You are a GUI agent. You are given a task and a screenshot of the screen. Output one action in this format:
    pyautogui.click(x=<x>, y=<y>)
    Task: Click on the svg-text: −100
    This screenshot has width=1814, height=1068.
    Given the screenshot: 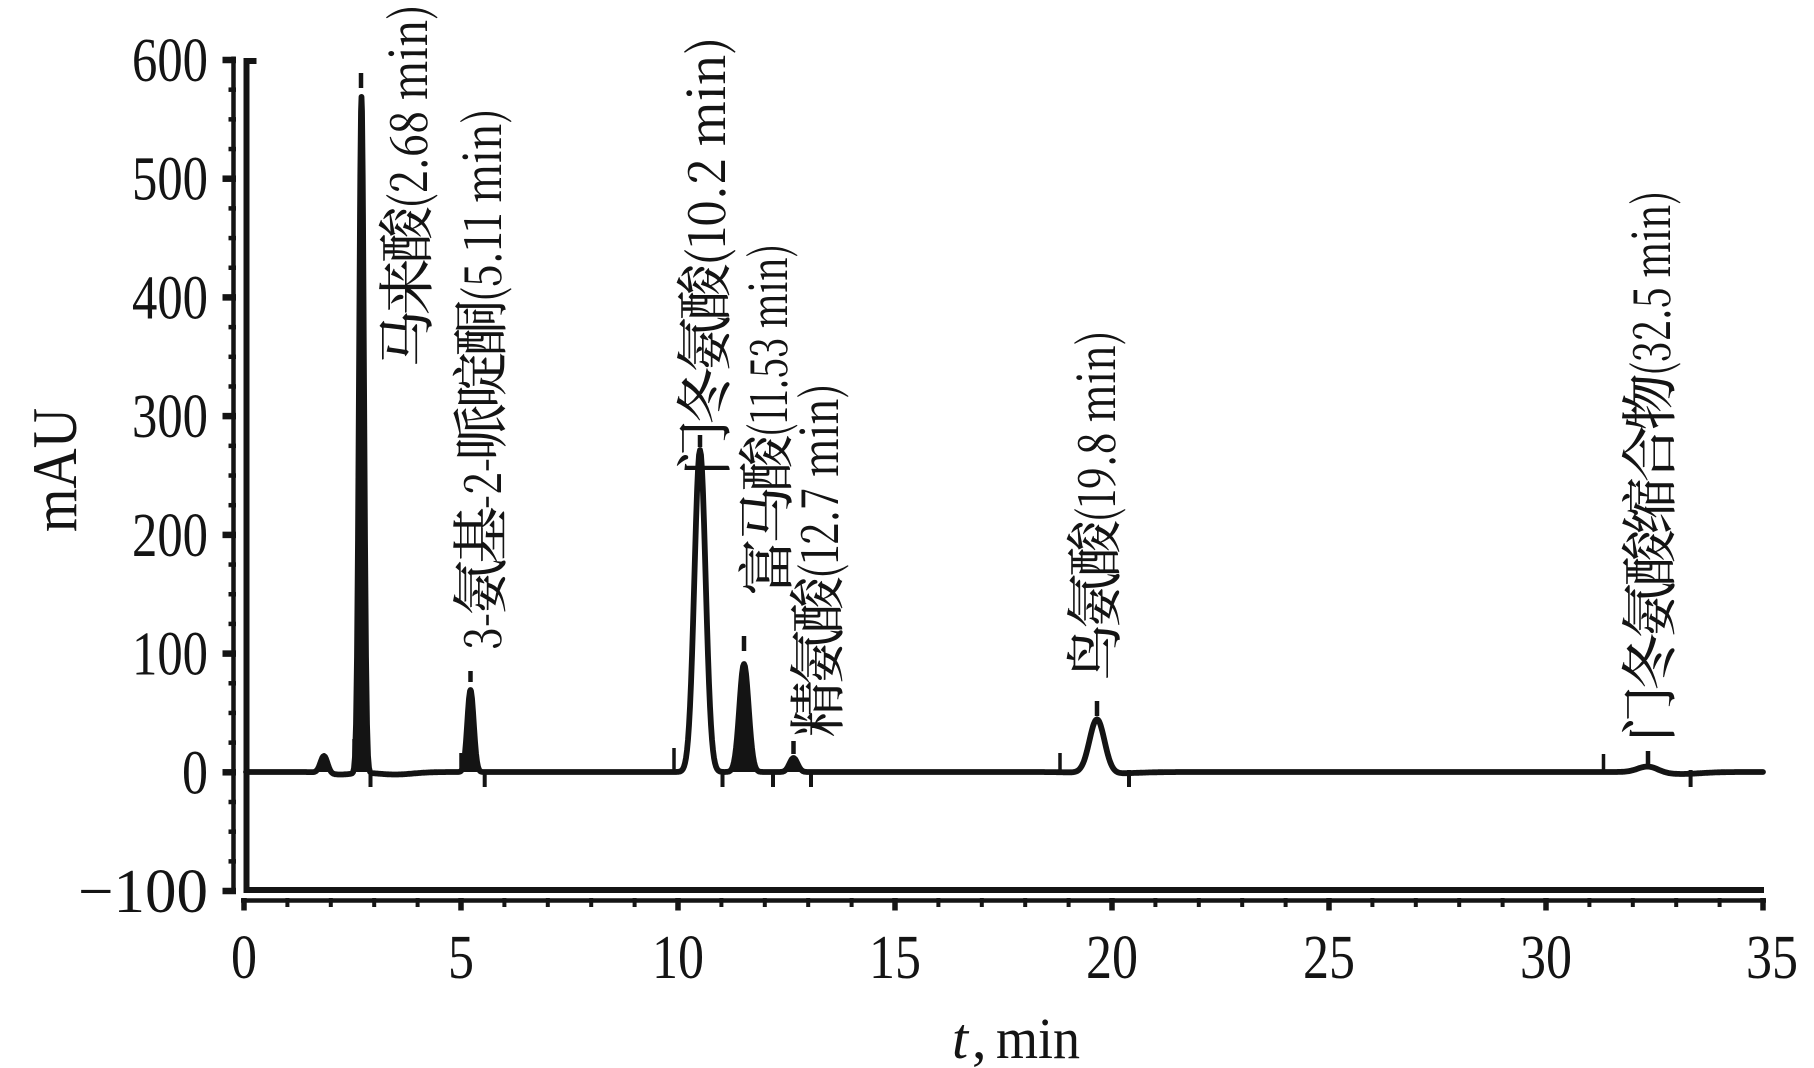 What is the action you would take?
    pyautogui.click(x=143, y=892)
    